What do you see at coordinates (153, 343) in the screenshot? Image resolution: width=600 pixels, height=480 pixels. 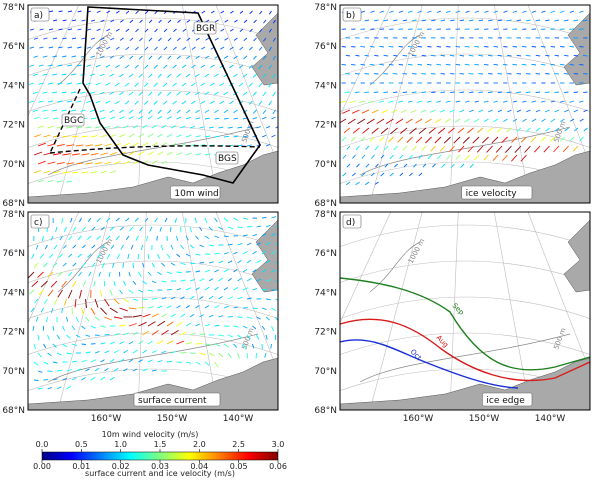 I see `lat-gridline` at bounding box center [153, 343].